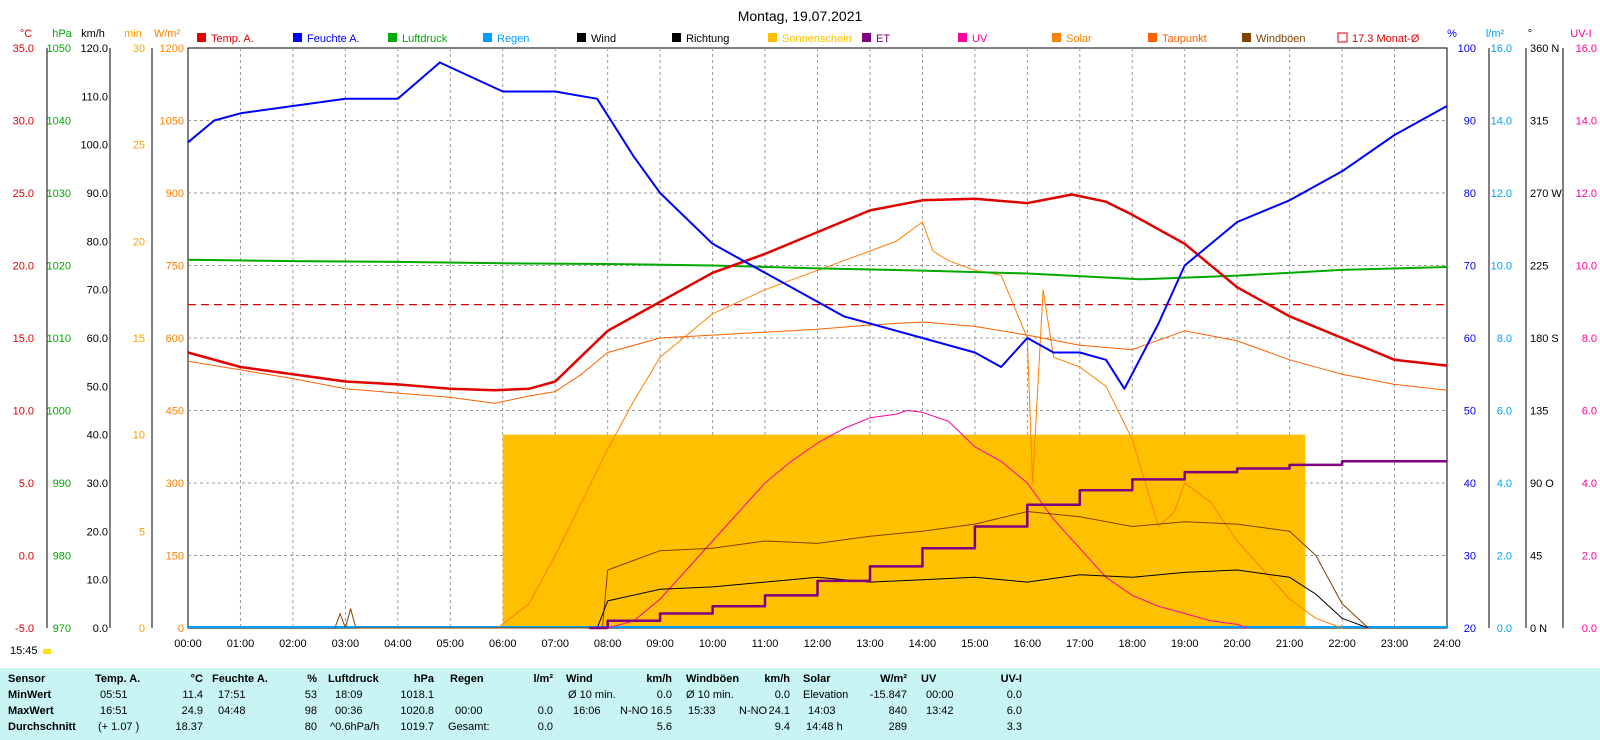  I want to click on axis-tick-pressure: 980, so click(62, 557).